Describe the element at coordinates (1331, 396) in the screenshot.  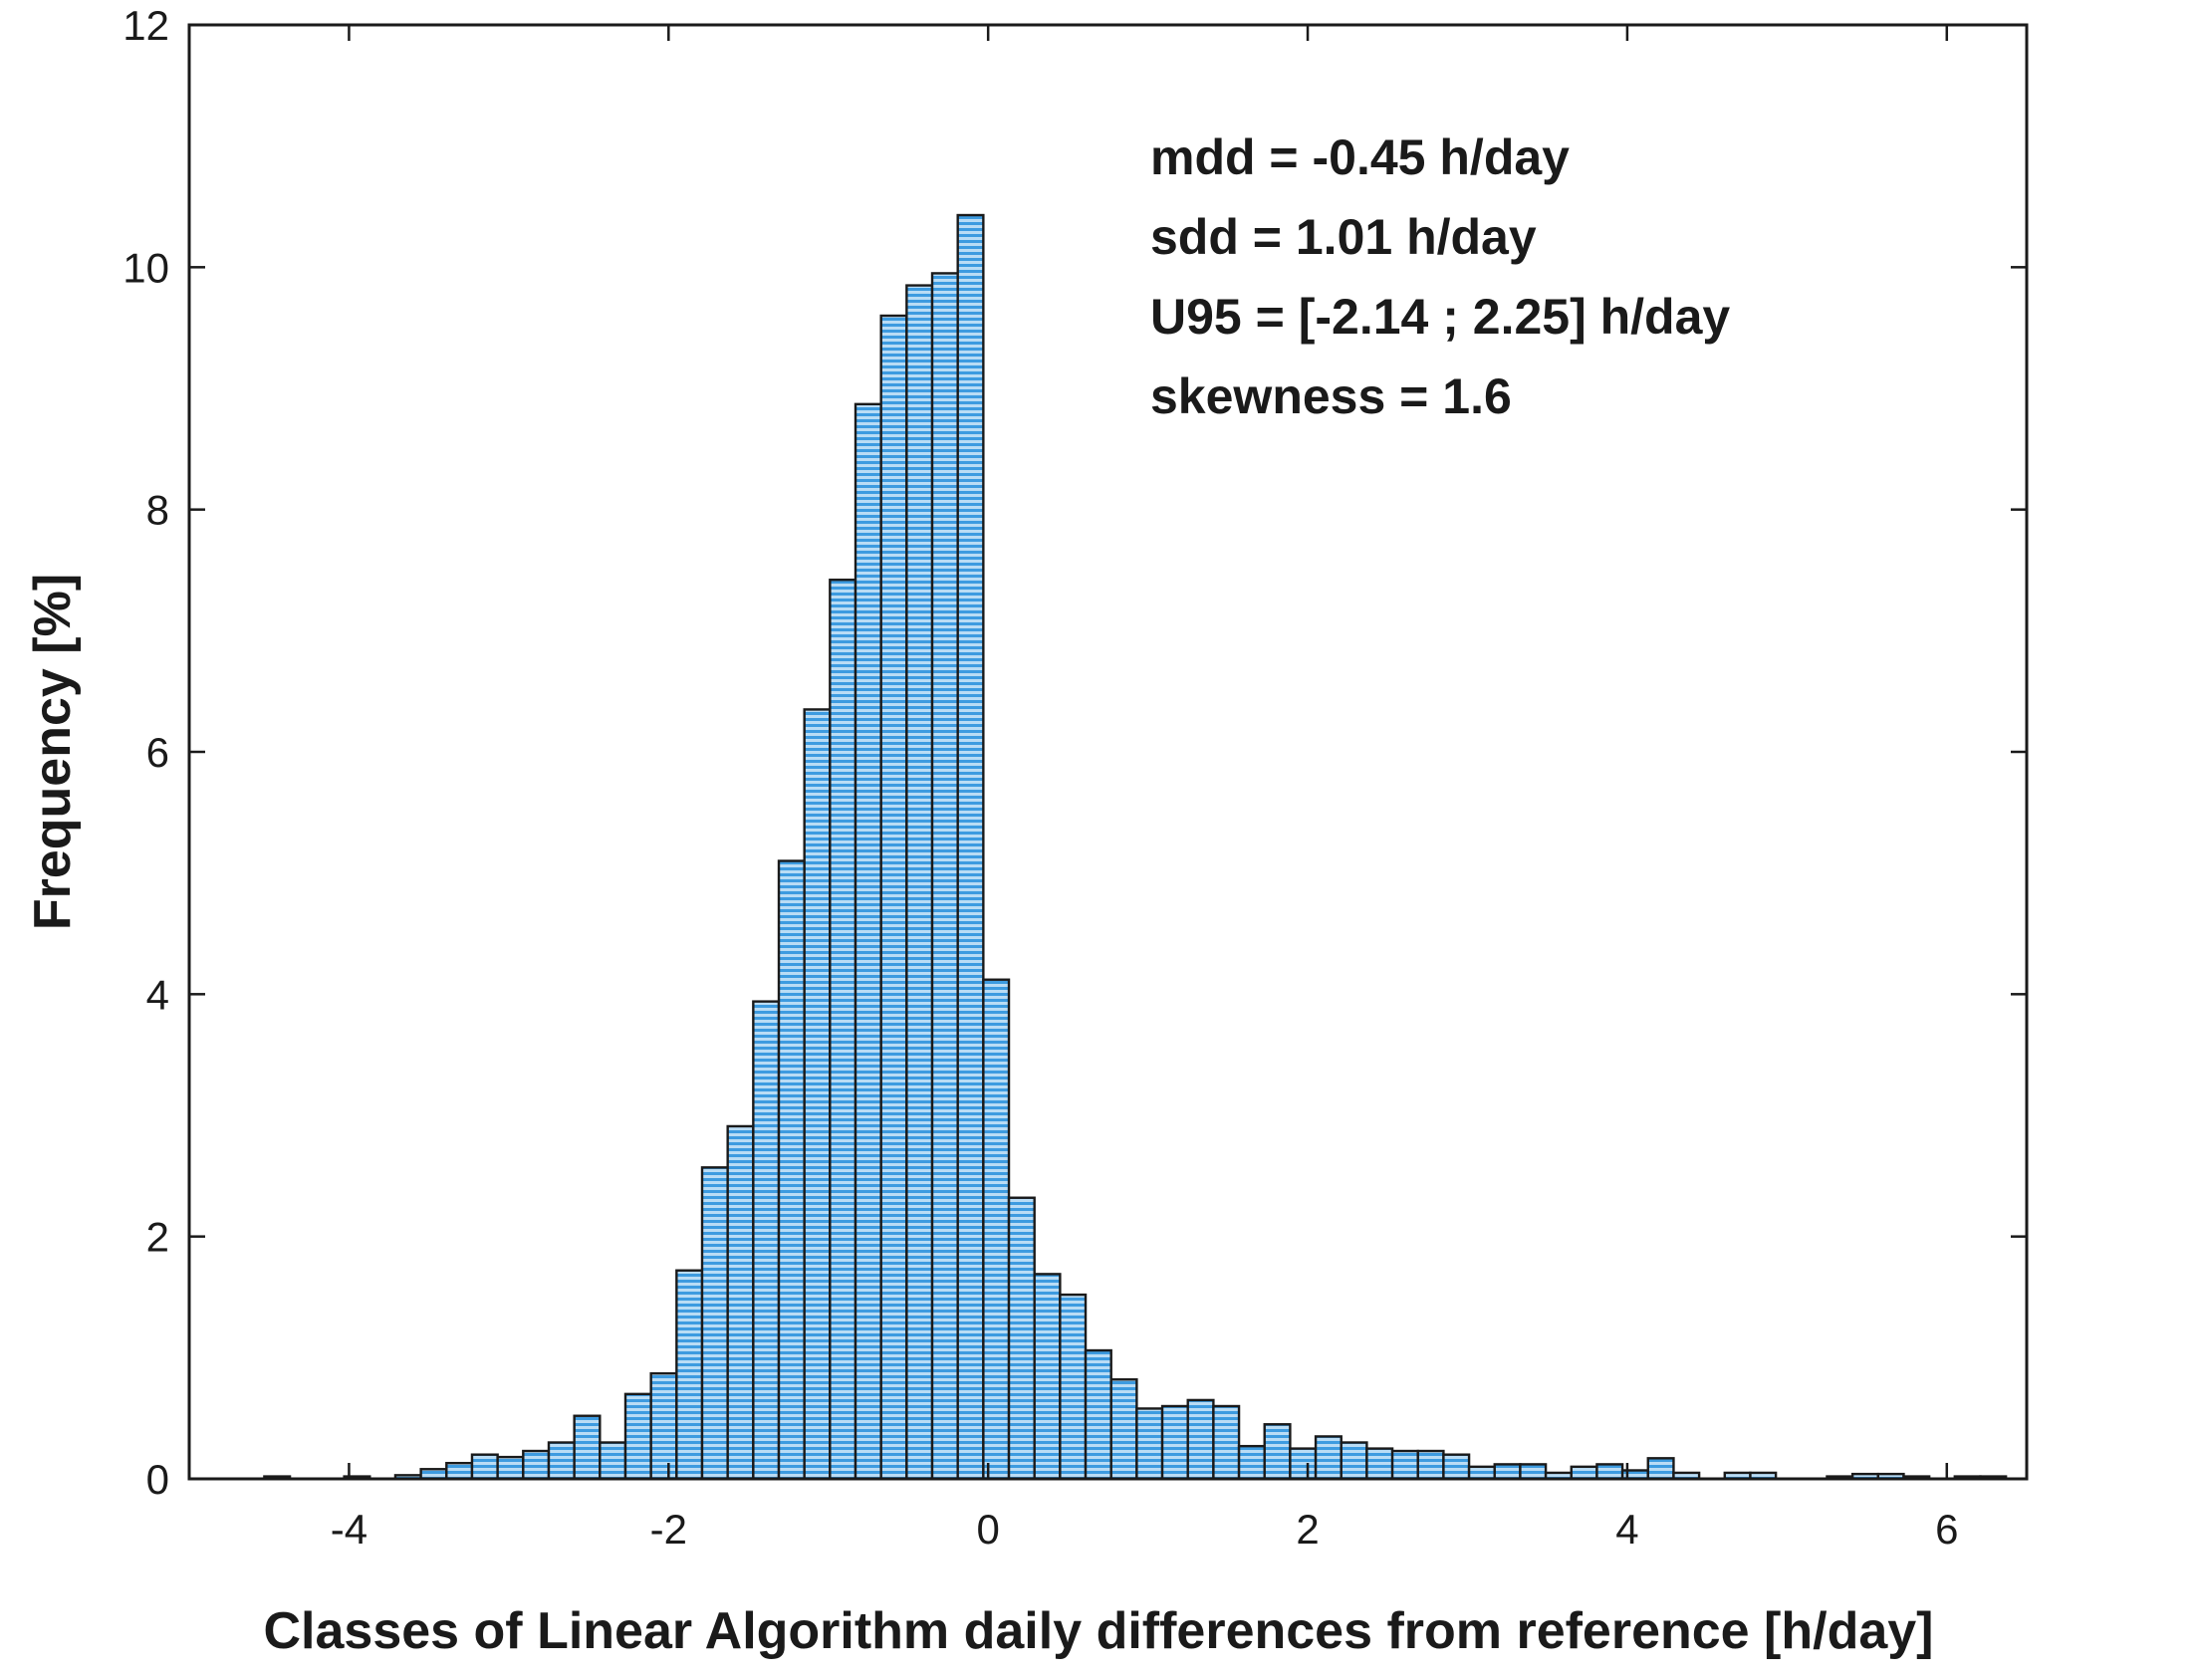
I see `annotation-skewness: skewness = 1.6` at that location.